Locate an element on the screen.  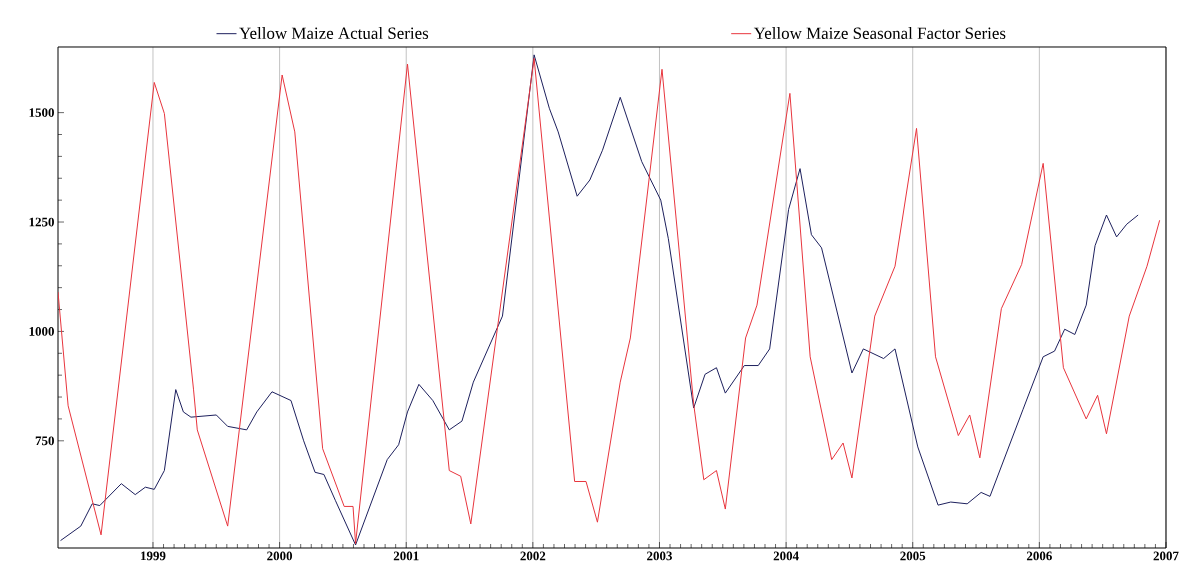
x-tick-label: 2000 is located at coordinates (280, 556).